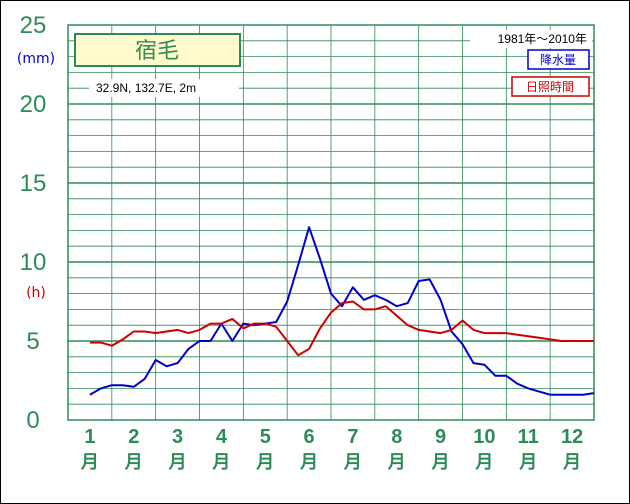  I want to click on y-tick-label: 10, so click(33, 262).